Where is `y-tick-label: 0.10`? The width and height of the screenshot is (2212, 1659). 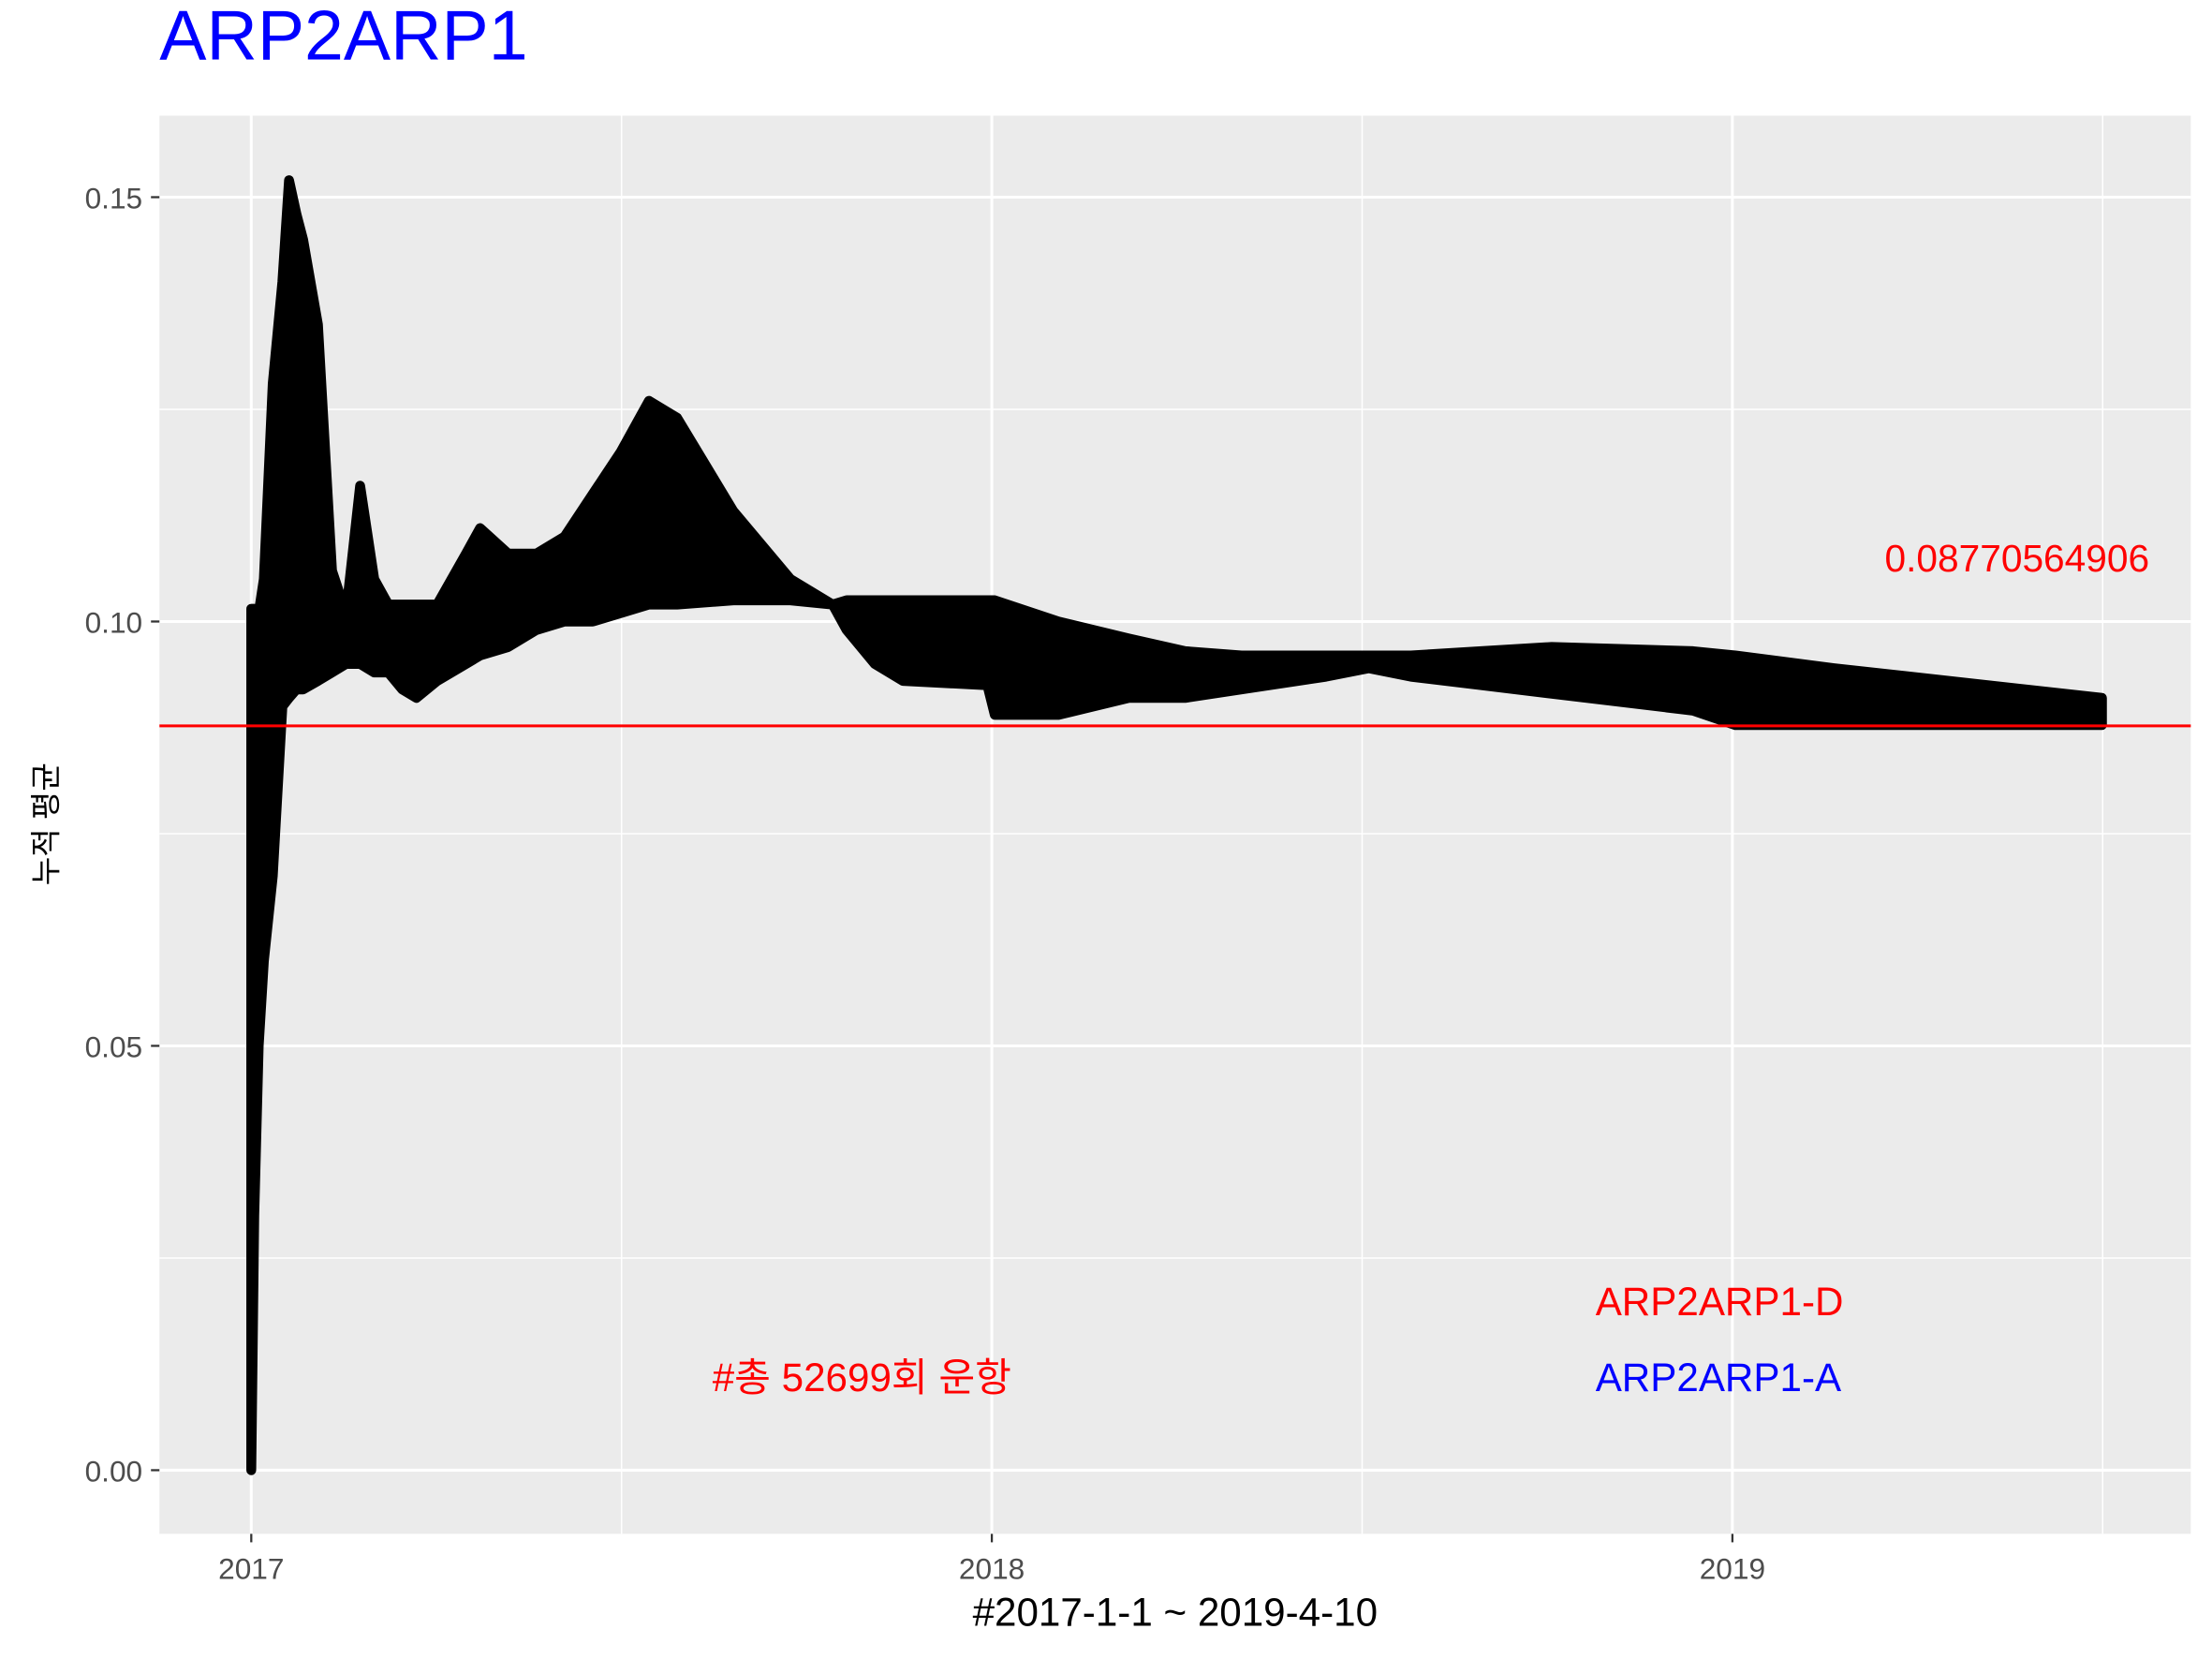
y-tick-label: 0.10 is located at coordinates (114, 623).